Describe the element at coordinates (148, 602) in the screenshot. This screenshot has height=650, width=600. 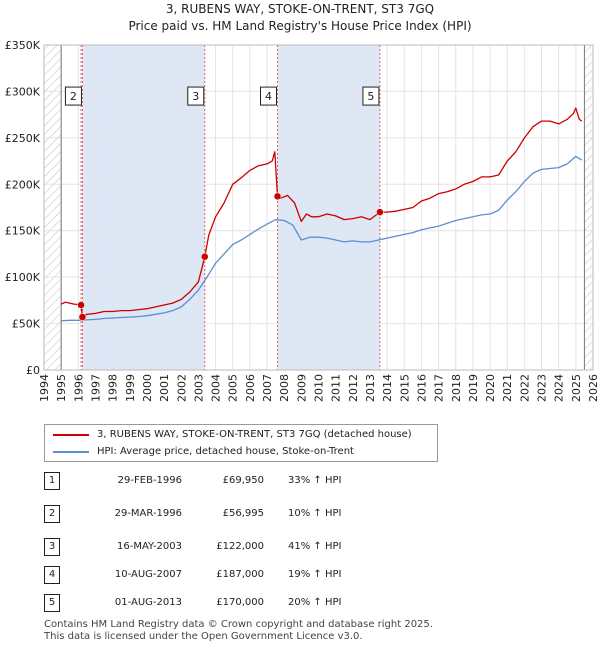
I see `sale-date: 01-AUG-2013` at that location.